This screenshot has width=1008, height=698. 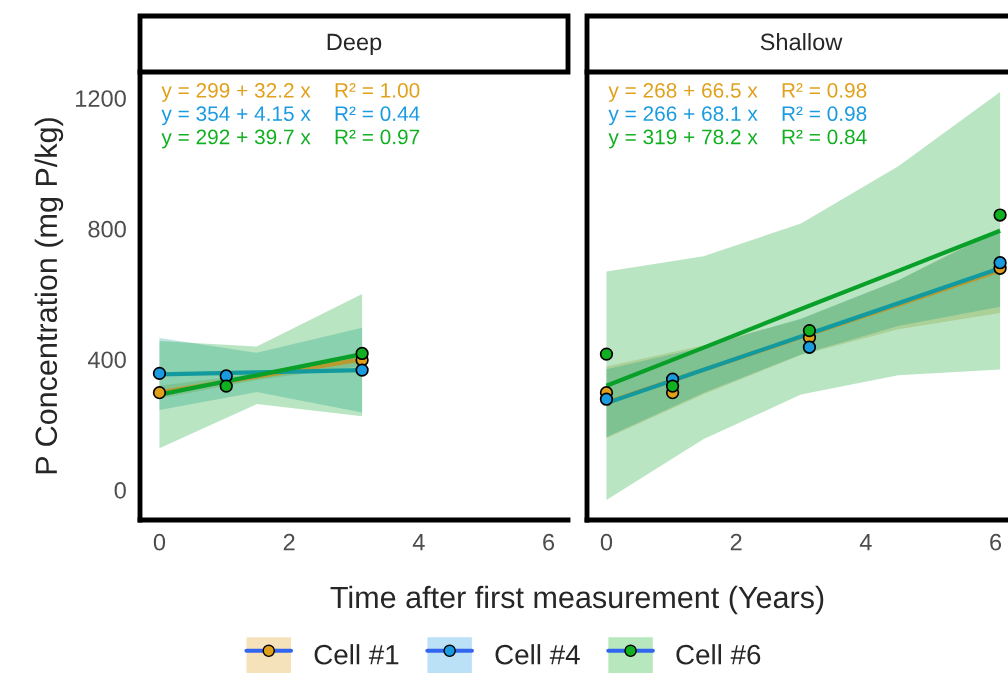 I want to click on annotation: y = 266 + 68.1 x R² = 0.98, so click(x=737, y=116).